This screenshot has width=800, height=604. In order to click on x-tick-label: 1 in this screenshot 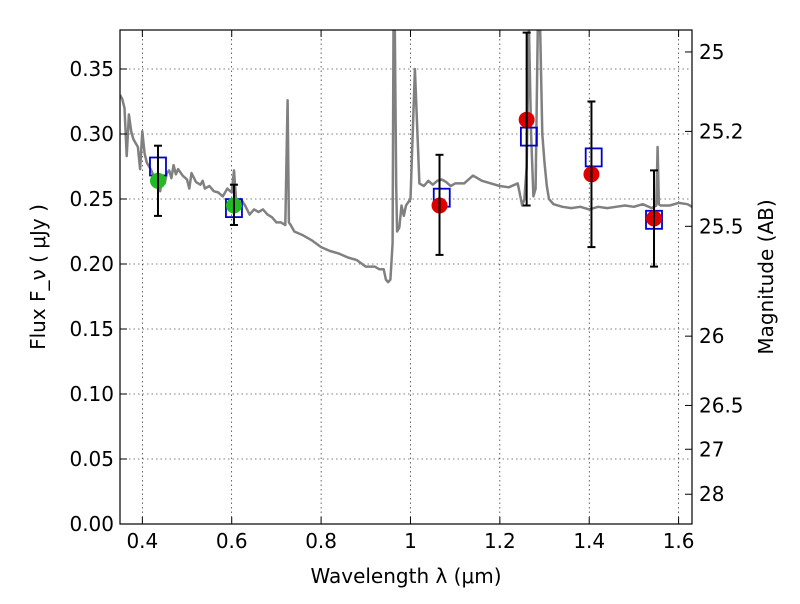, I will do `click(410, 541)`.